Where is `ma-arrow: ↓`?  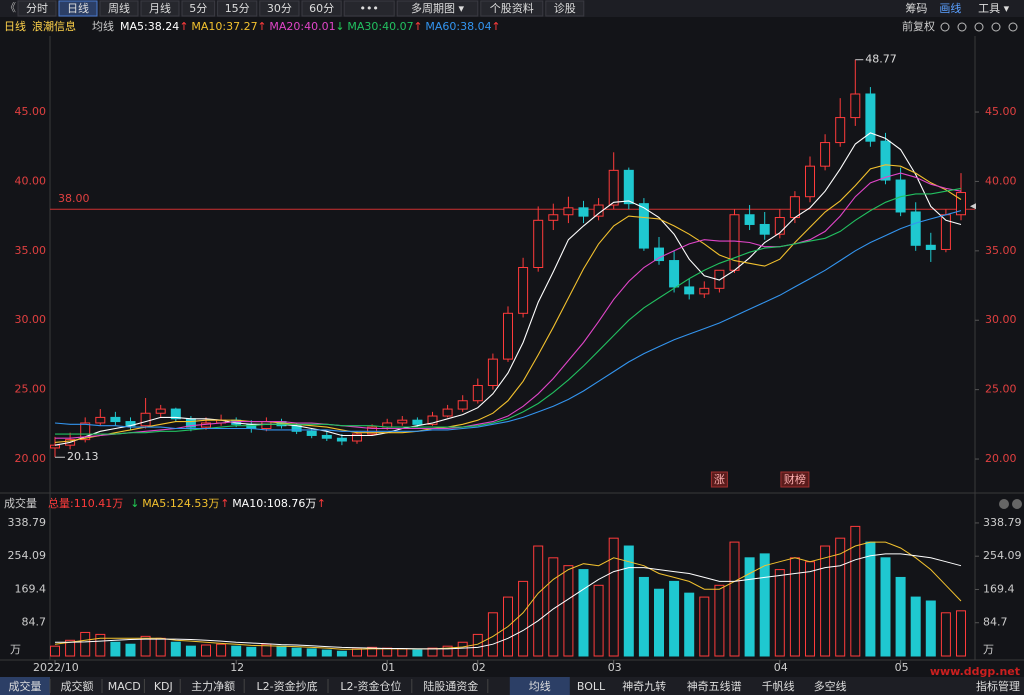
ma-arrow: ↓ is located at coordinates (339, 26).